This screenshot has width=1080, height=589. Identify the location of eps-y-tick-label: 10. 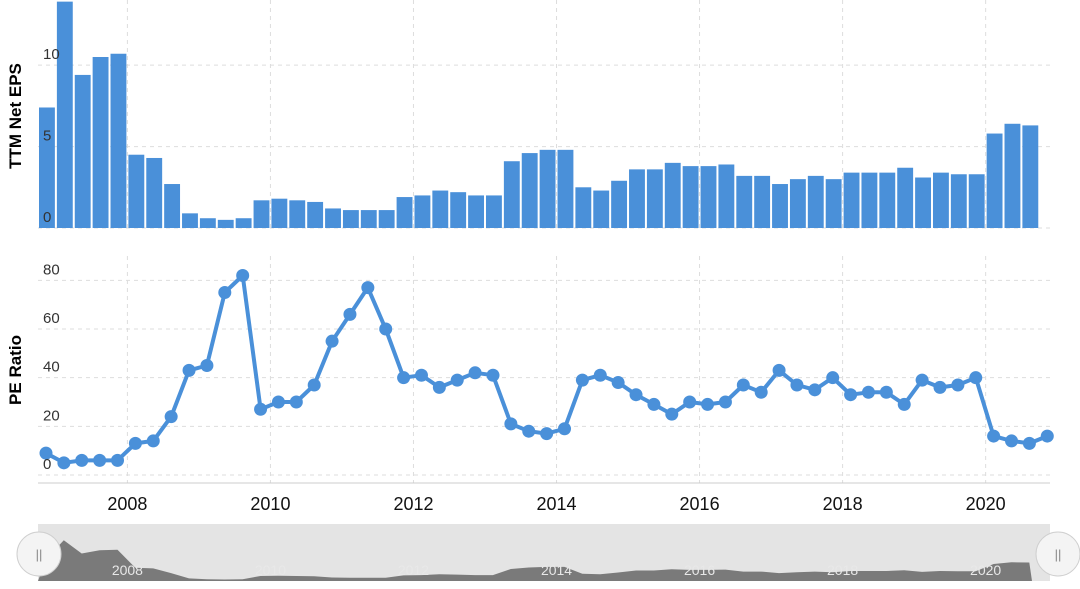
(51, 54).